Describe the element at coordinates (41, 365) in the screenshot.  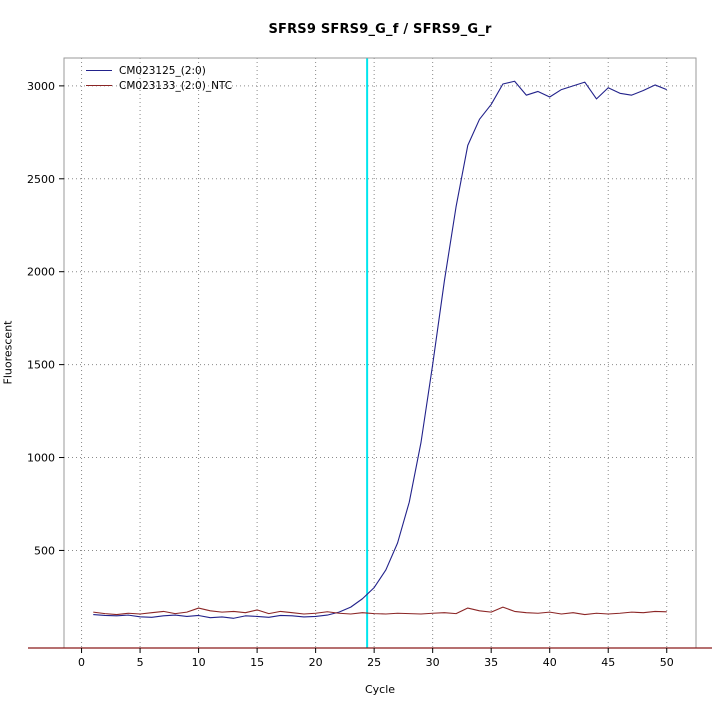
I see `y-axis-tick-label: 1500` at that location.